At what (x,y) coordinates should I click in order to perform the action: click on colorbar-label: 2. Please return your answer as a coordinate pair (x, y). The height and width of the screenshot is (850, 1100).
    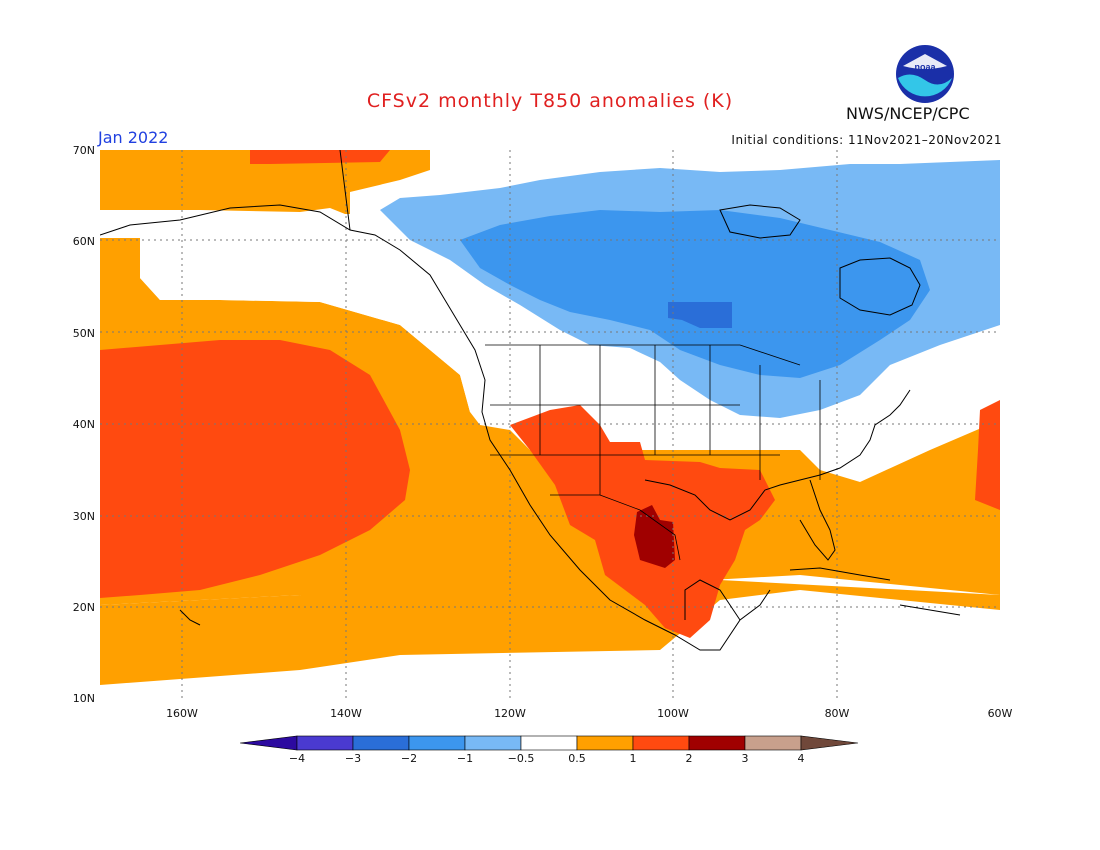
    Looking at the image, I should click on (689, 758).